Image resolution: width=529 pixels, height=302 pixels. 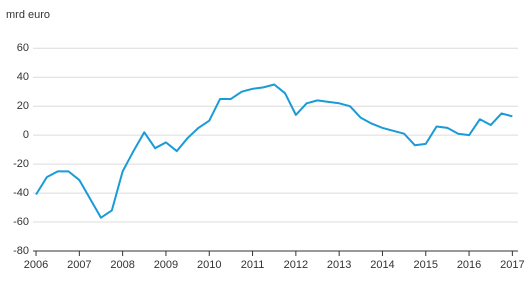 What do you see at coordinates (23, 48) in the screenshot?
I see `y-tick-label: 60` at bounding box center [23, 48].